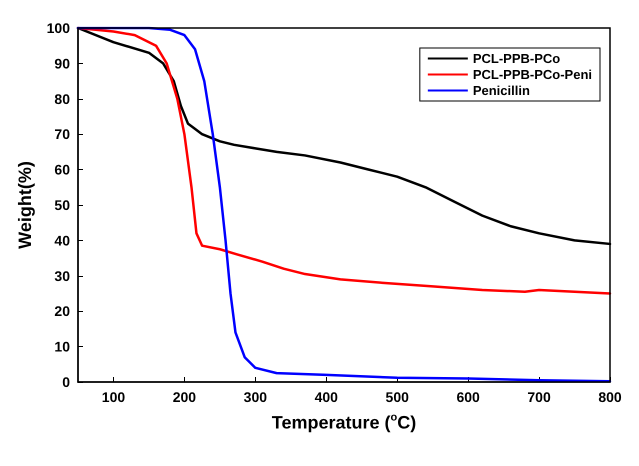 The width and height of the screenshot is (639, 466). I want to click on y-axis-title: Weight(%), so click(25, 205).